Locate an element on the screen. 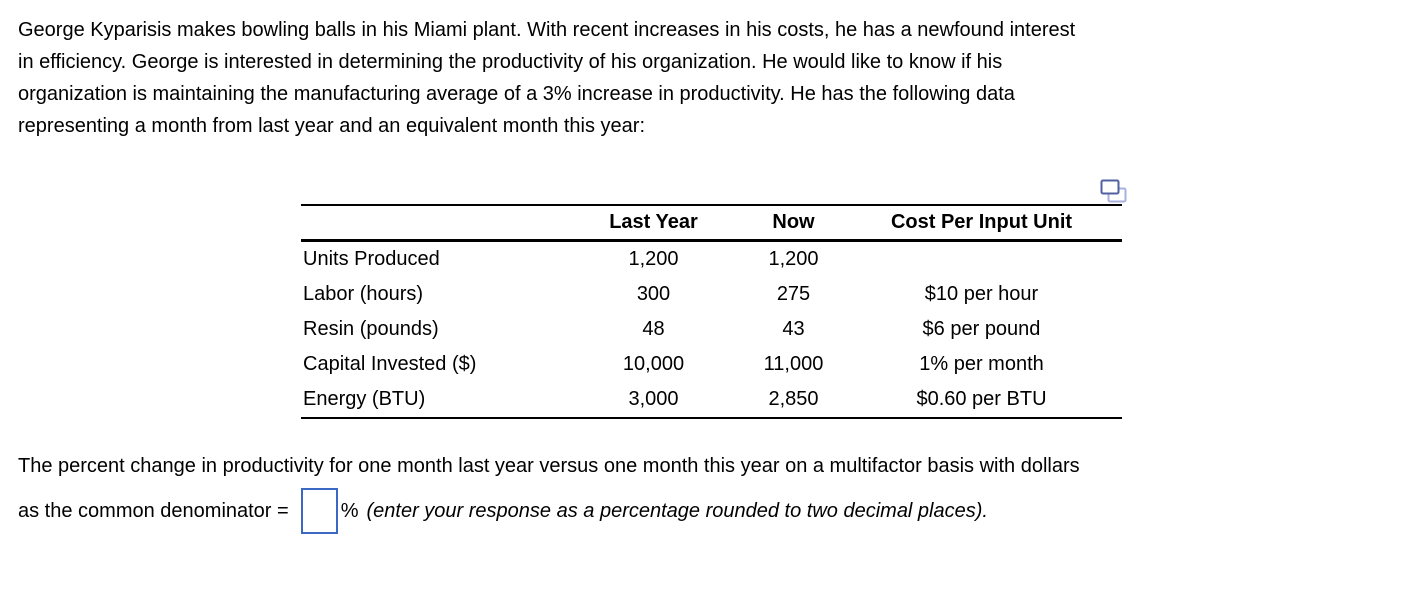  table-row: Units Produced 1,200 1,200 is located at coordinates (711, 259).